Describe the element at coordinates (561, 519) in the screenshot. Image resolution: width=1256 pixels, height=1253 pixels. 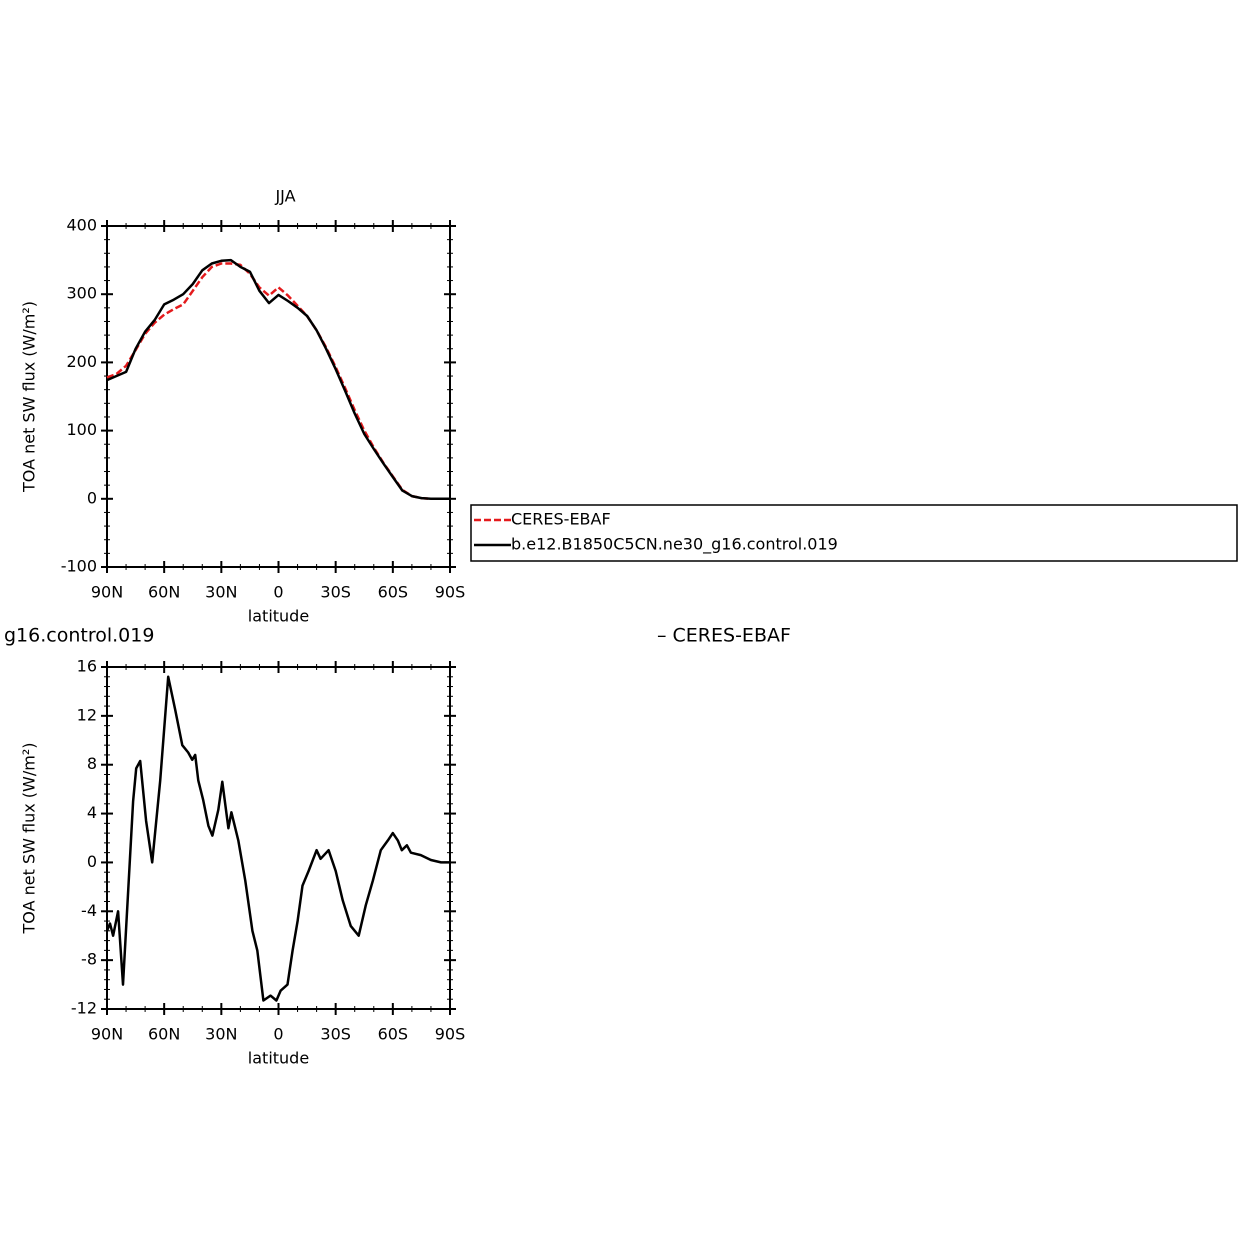
I see `legend-label: CERES-EBAF` at that location.